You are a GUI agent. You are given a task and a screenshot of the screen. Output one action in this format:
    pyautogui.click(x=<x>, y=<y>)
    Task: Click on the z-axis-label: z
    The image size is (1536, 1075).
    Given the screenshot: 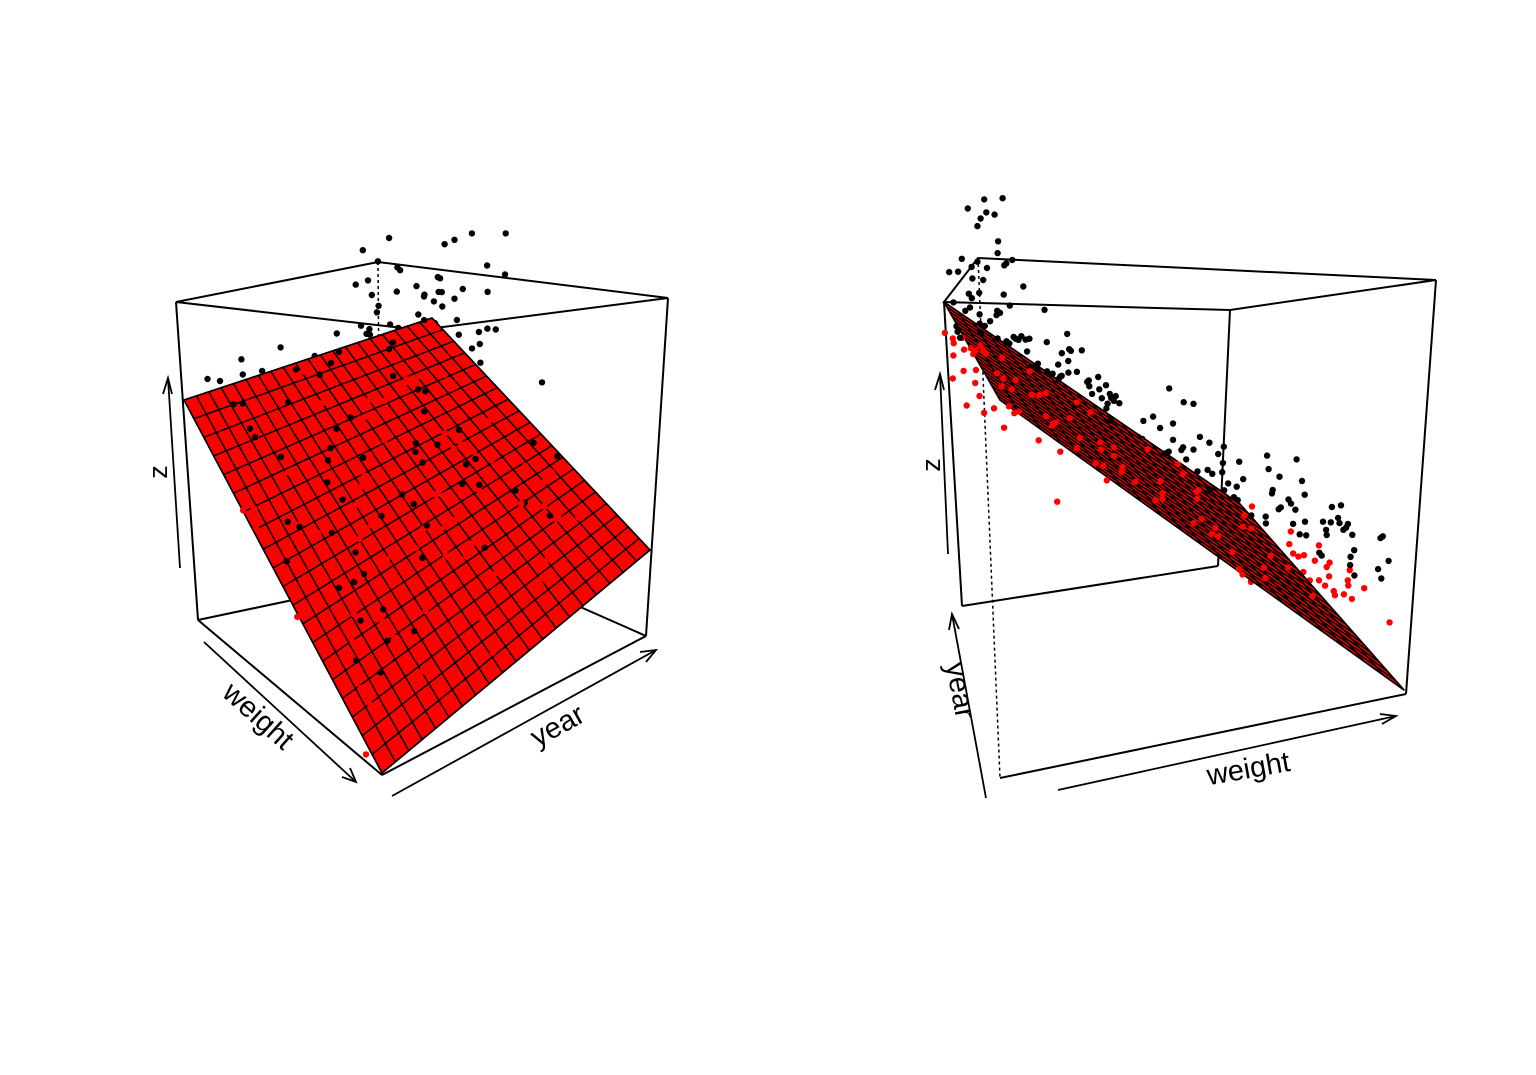 What is the action you would take?
    pyautogui.click(x=931, y=465)
    